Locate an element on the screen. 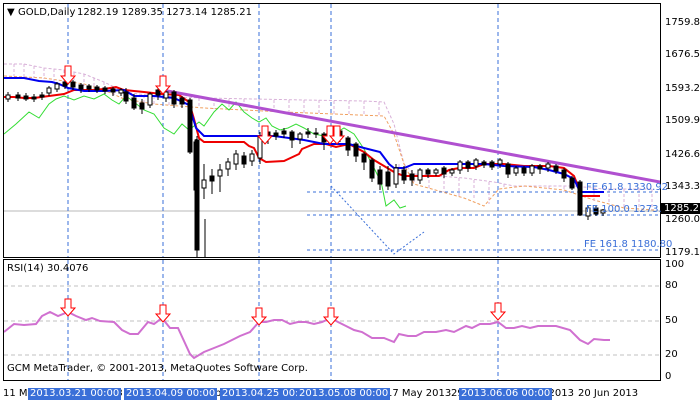 This screenshot has height=402, width=700. time-highlight: 2013.03.21 00:00 is located at coordinates (75, 394).